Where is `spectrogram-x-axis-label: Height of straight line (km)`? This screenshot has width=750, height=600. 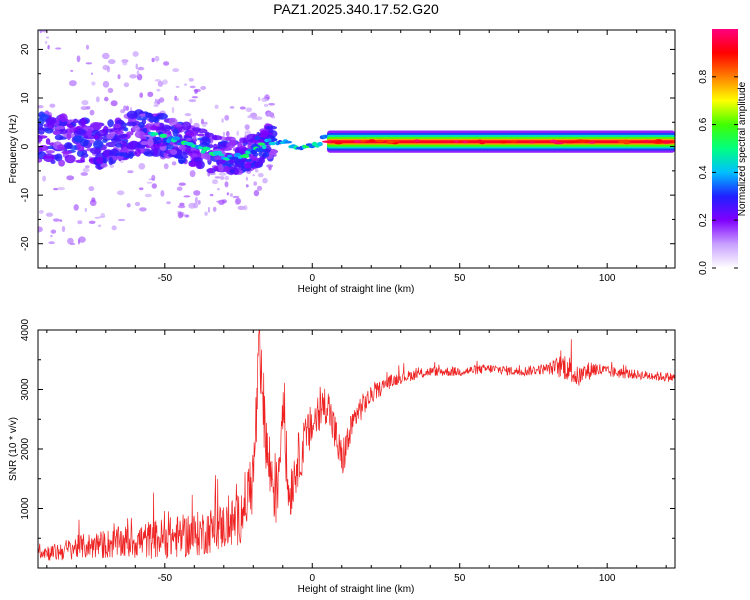 spectrogram-x-axis-label: Height of straight line (km) is located at coordinates (356, 289).